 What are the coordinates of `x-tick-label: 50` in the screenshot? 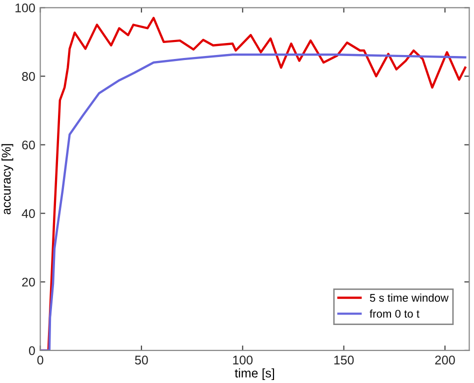 It's located at (141, 360).